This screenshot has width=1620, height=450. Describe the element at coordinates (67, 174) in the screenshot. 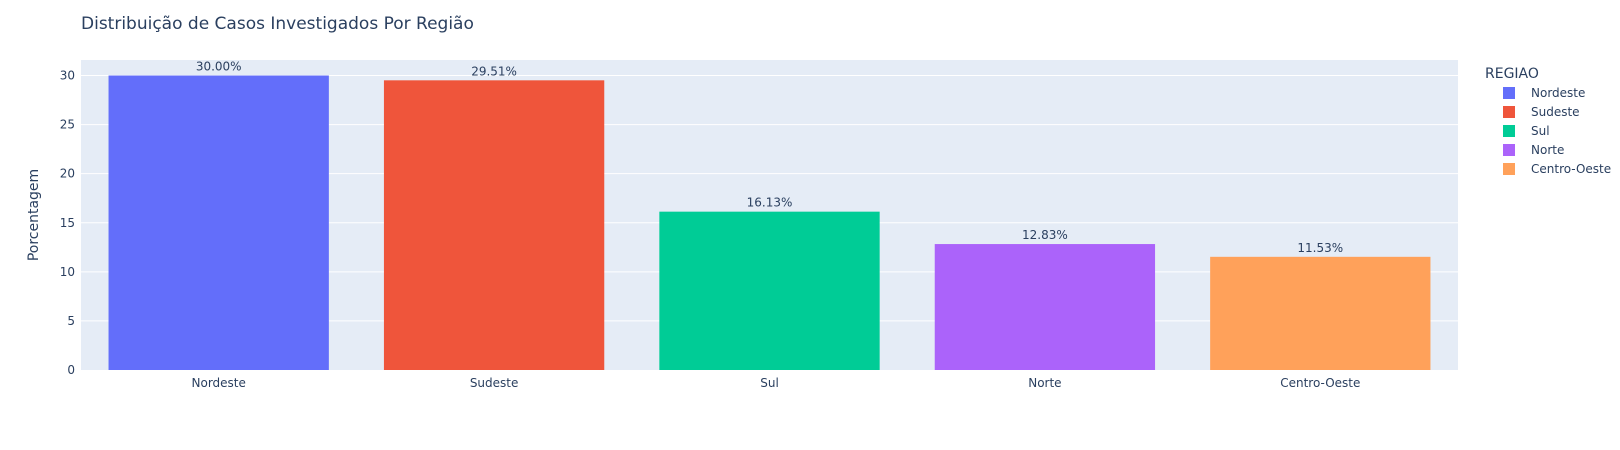

I see `y-tick-label: 20` at that location.